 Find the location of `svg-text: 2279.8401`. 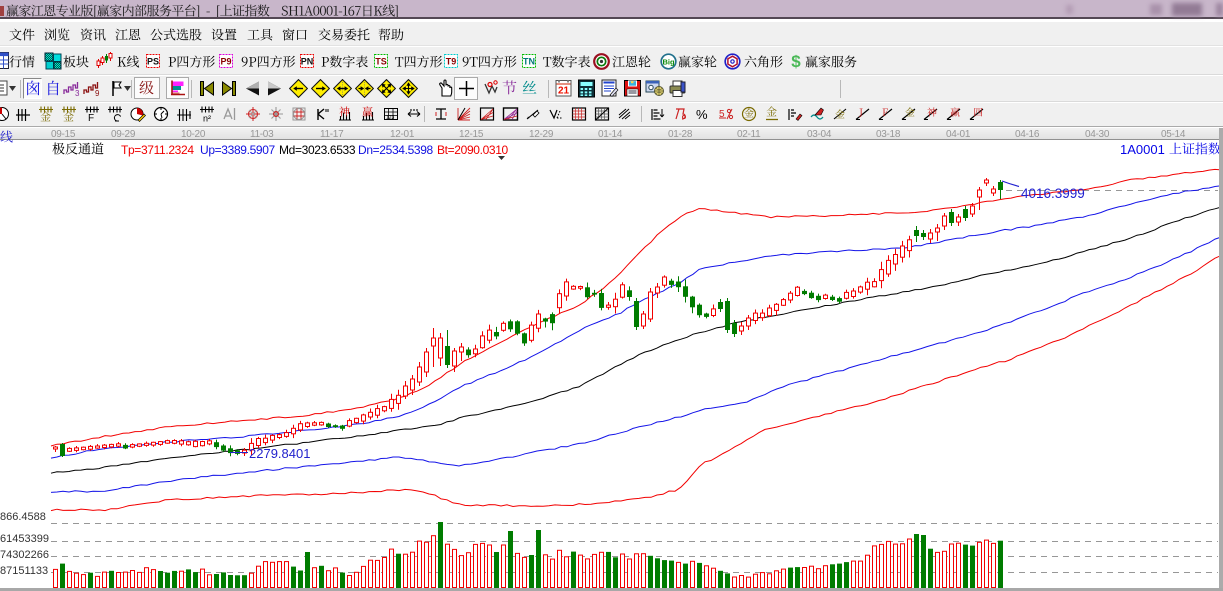

svg-text: 2279.8401 is located at coordinates (279, 453).